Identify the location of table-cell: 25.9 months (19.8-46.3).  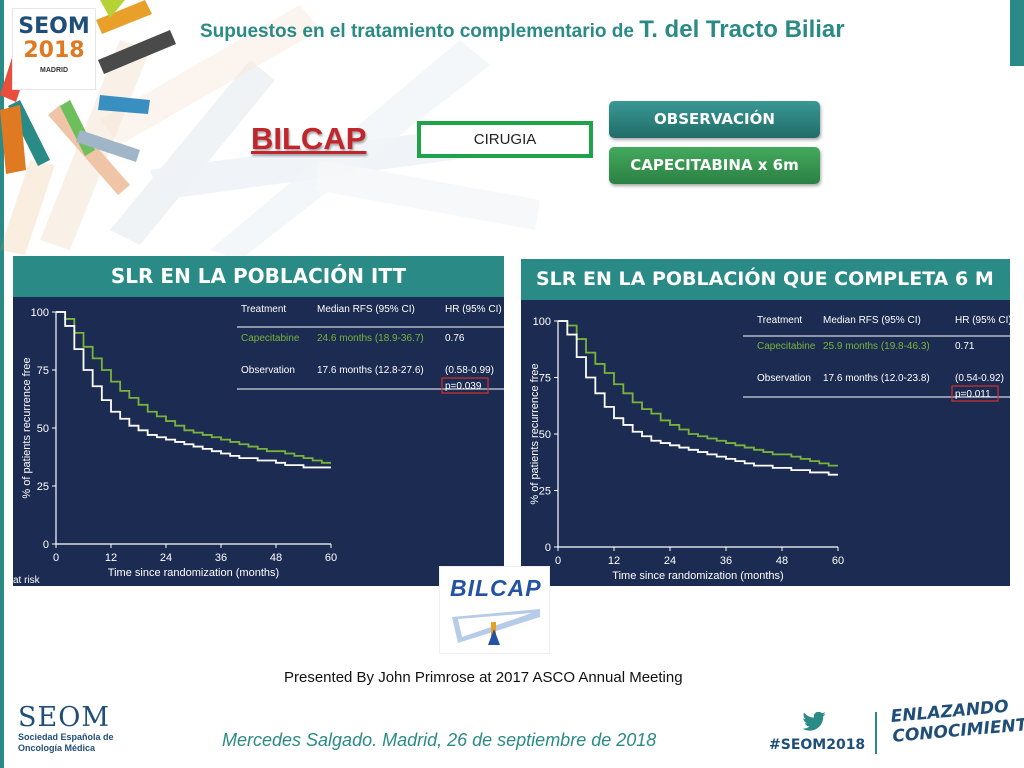
(876, 346).